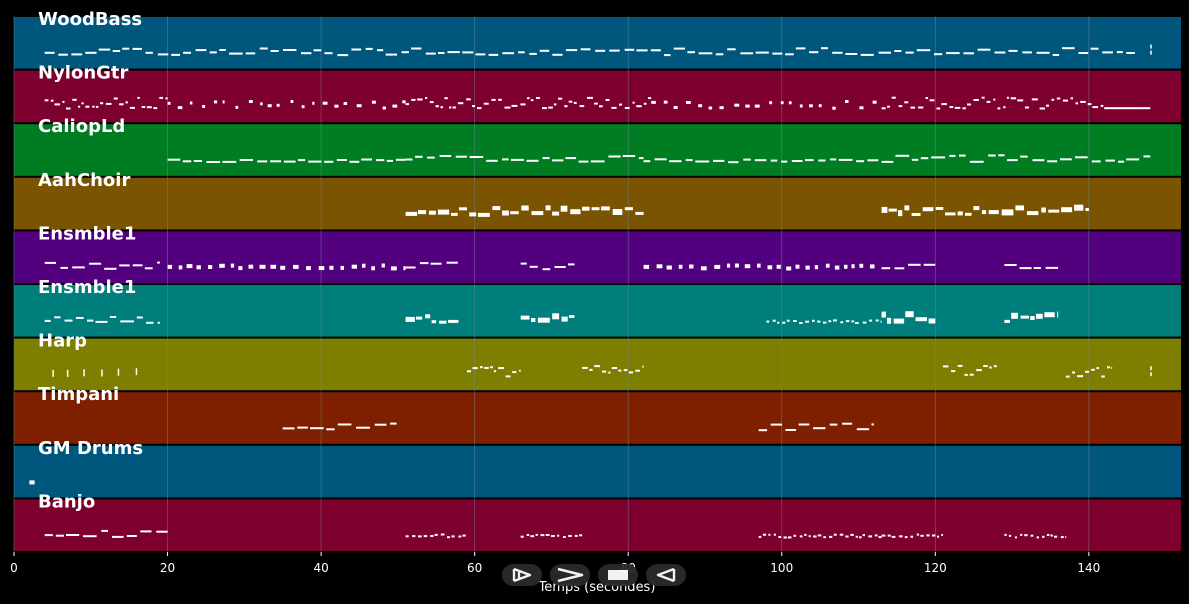 This screenshot has height=604, width=1189. I want to click on play-button, so click(570, 575).